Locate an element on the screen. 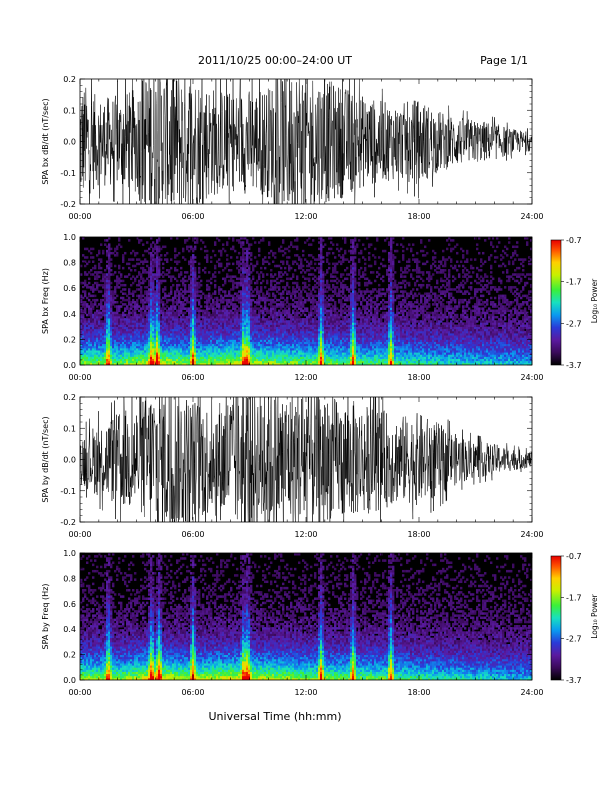 The width and height of the screenshot is (612, 792). x-axis-title: Universal Time (hh:mm) is located at coordinates (275, 716).